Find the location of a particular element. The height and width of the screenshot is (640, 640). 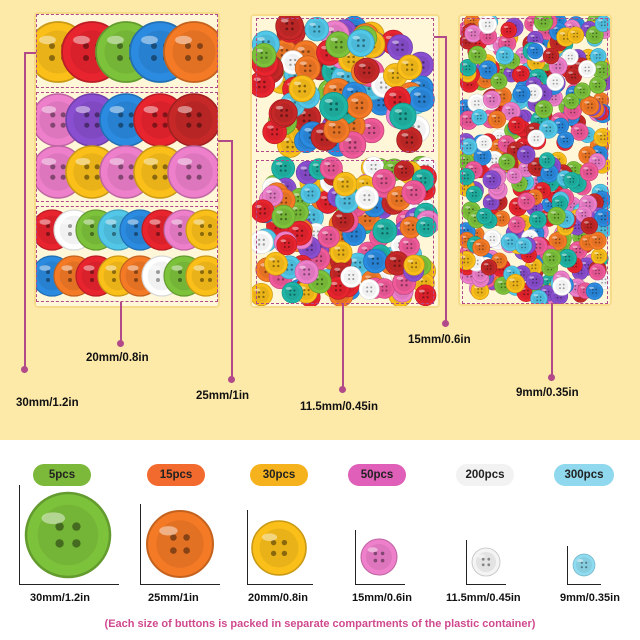

label-15mm: 15mm/0.6in is located at coordinates (439, 340).